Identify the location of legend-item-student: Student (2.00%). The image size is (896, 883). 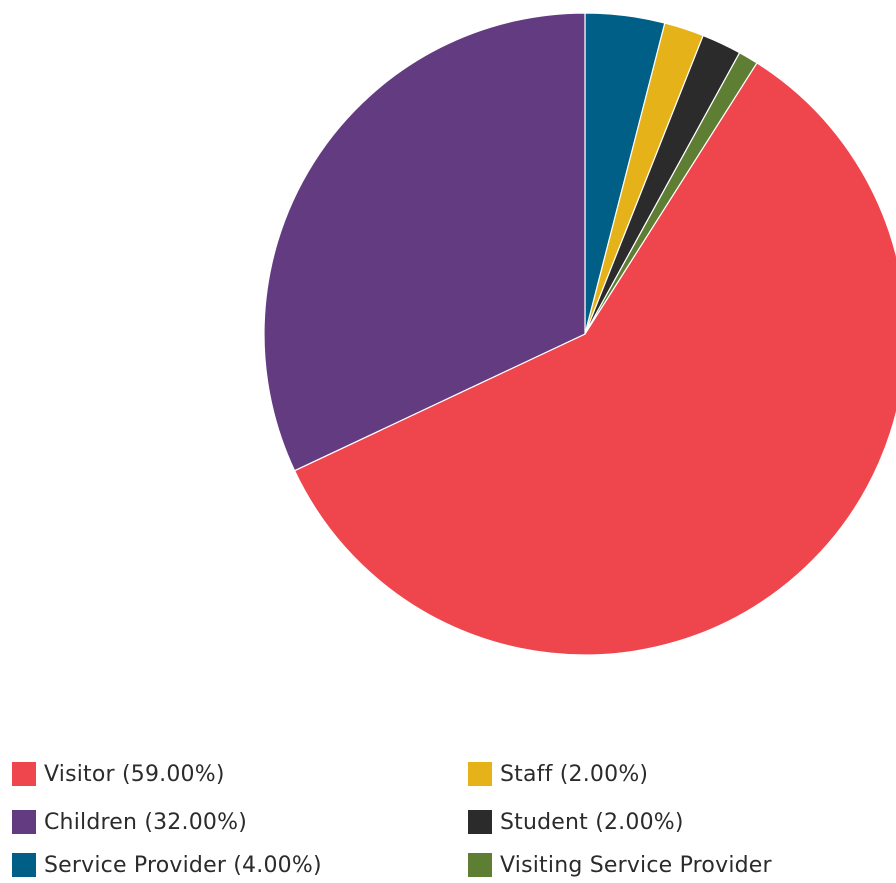
(576, 822).